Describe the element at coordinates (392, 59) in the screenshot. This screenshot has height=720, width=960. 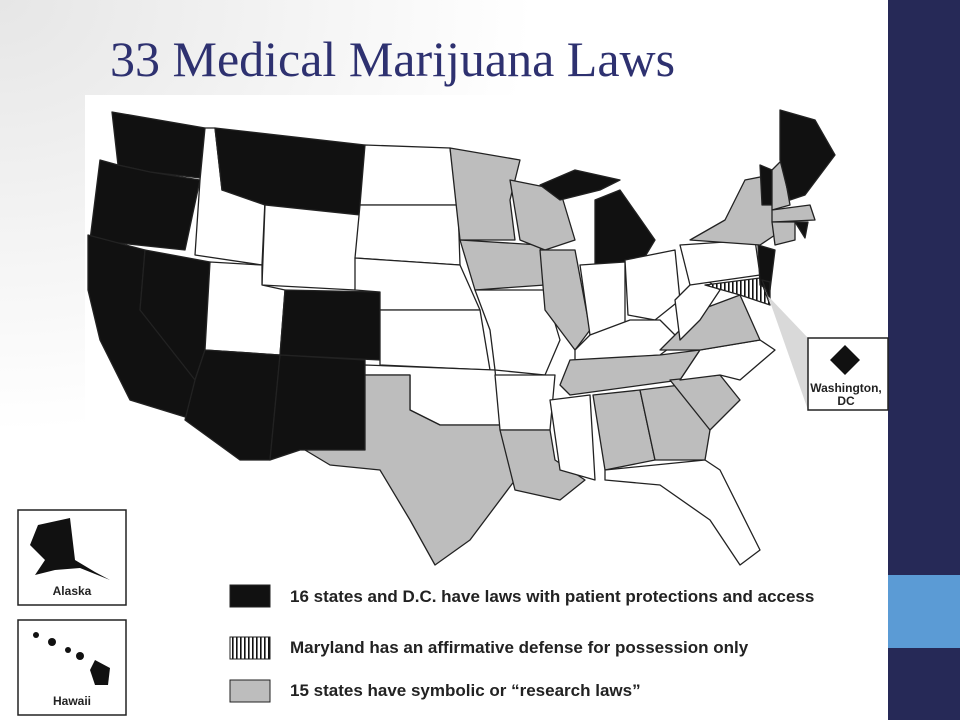
I see `title: 33 Medical Marijuana Laws` at that location.